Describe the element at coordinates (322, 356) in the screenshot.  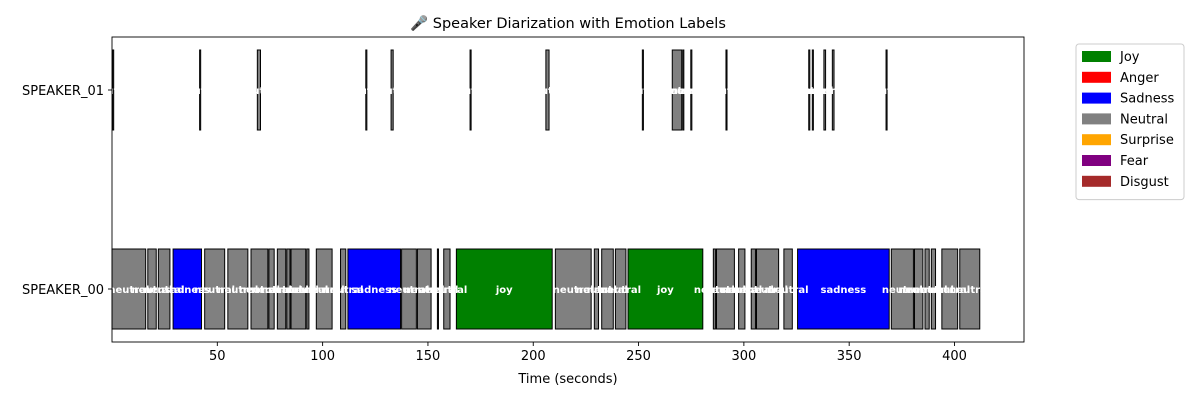
I see `x-tick-label: 100` at that location.